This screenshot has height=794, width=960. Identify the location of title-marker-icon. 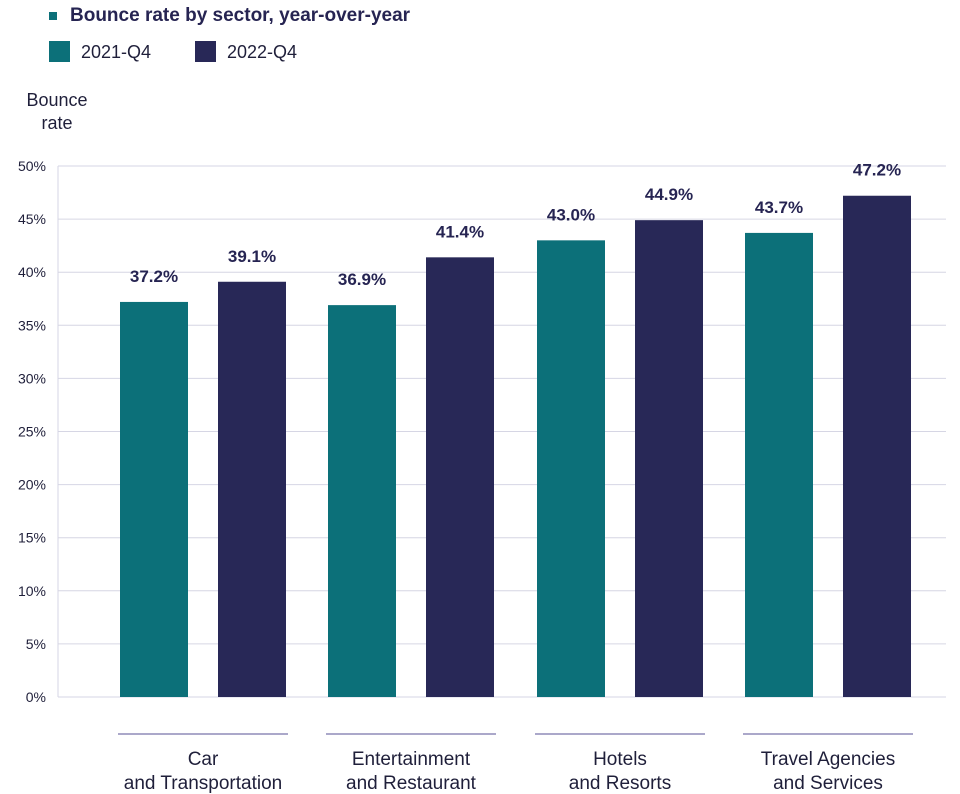
(53, 16).